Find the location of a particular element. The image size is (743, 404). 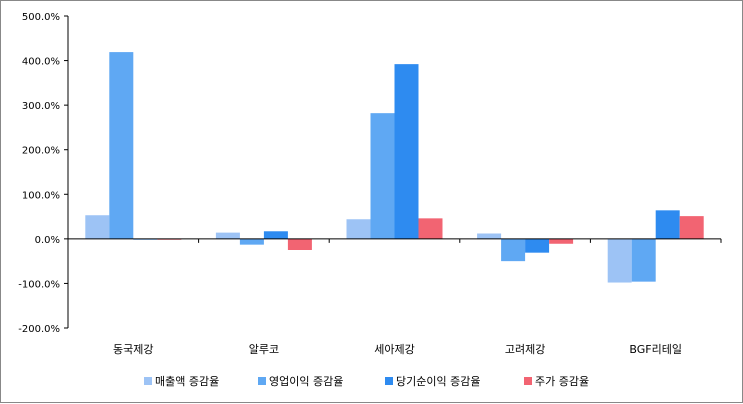

category-label: 동국제강 is located at coordinates (133, 349).